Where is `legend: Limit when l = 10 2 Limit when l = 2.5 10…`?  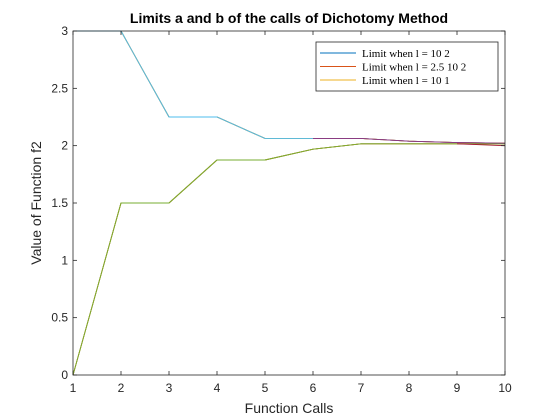
legend: Limit when l = 10 2 Limit when l = 2.5 10… is located at coordinates (407, 66).